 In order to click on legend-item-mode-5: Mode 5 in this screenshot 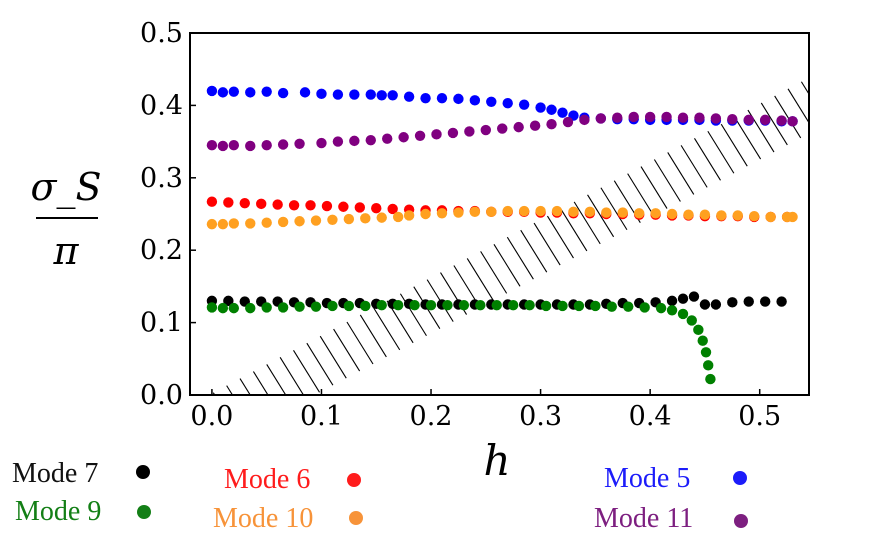, I will do `click(675, 478)`.